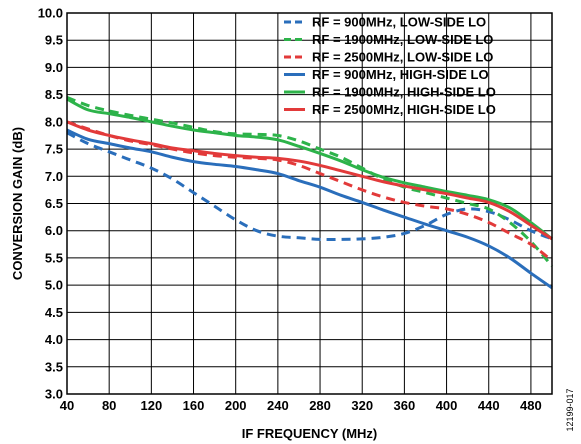 This screenshot has height=444, width=581. What do you see at coordinates (399, 22) in the screenshot?
I see `legend-label-1: RF = 900MHz, LOW-SIDE LO` at bounding box center [399, 22].